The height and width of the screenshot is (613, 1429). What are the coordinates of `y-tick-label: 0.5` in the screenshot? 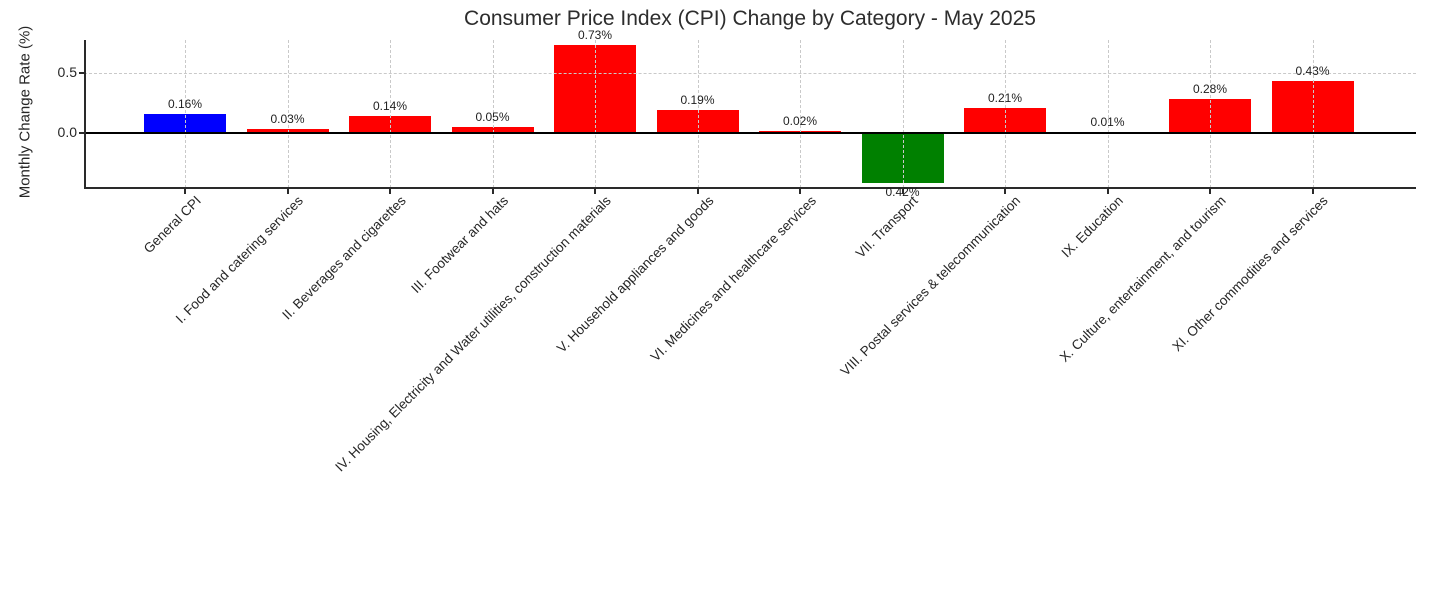 It's located at (67, 72).